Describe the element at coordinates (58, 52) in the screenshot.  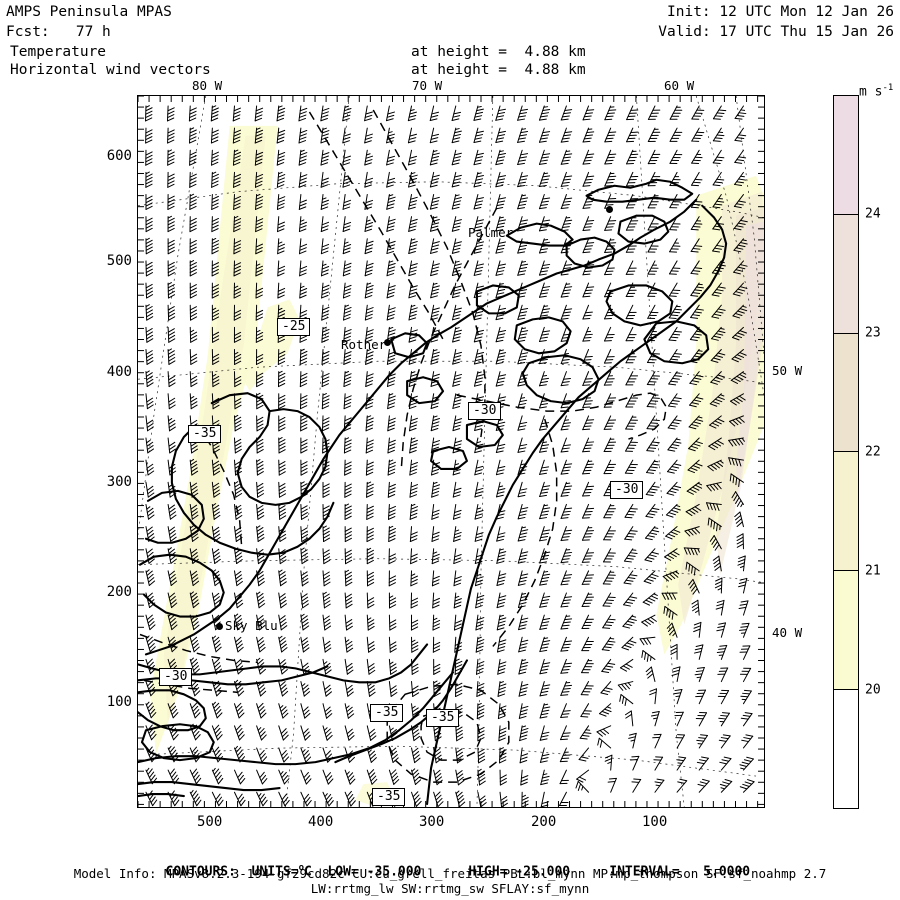
I see `field-label-temperature: Temperature` at that location.